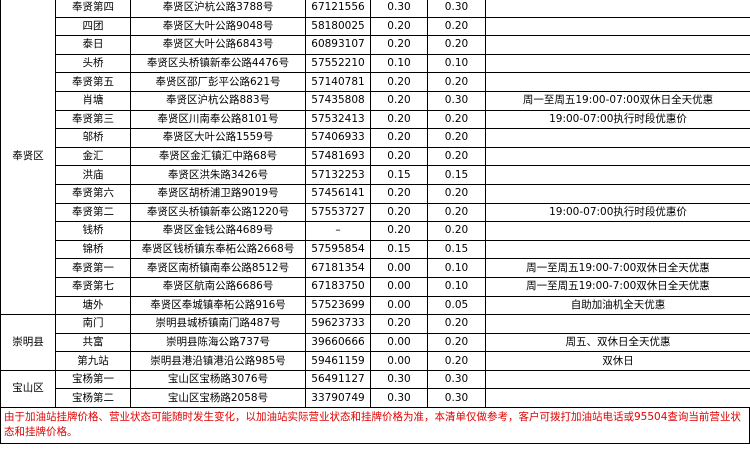  I want to click on station-name: 奉贤第三, so click(93, 119).